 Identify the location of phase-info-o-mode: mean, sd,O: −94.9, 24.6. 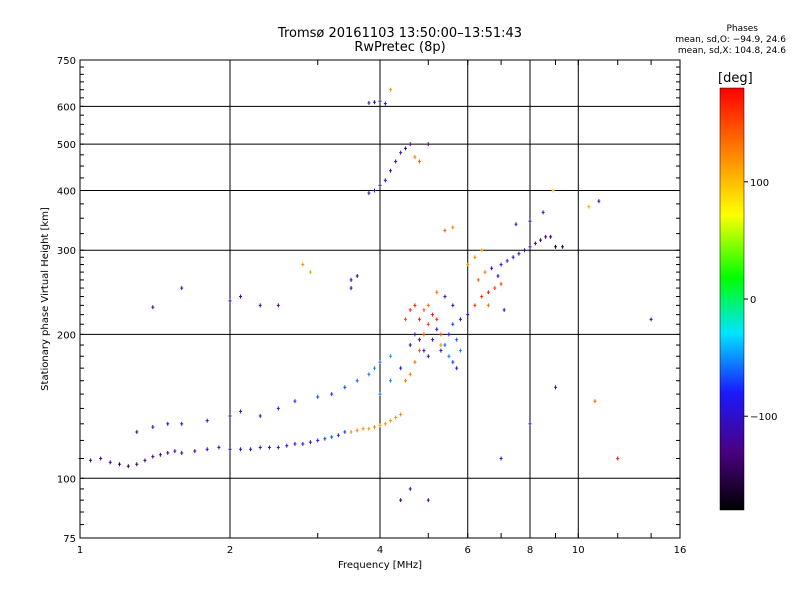
(730, 40).